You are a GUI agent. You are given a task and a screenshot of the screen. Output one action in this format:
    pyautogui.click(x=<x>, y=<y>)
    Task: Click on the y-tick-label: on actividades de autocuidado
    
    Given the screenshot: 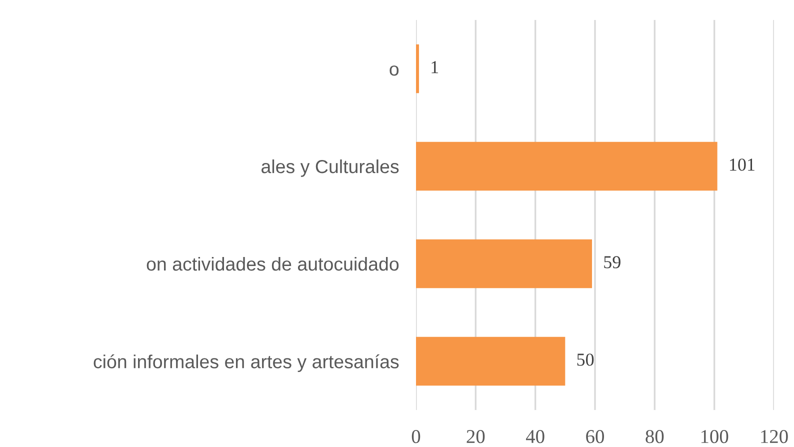 What is the action you would take?
    pyautogui.click(x=272, y=263)
    